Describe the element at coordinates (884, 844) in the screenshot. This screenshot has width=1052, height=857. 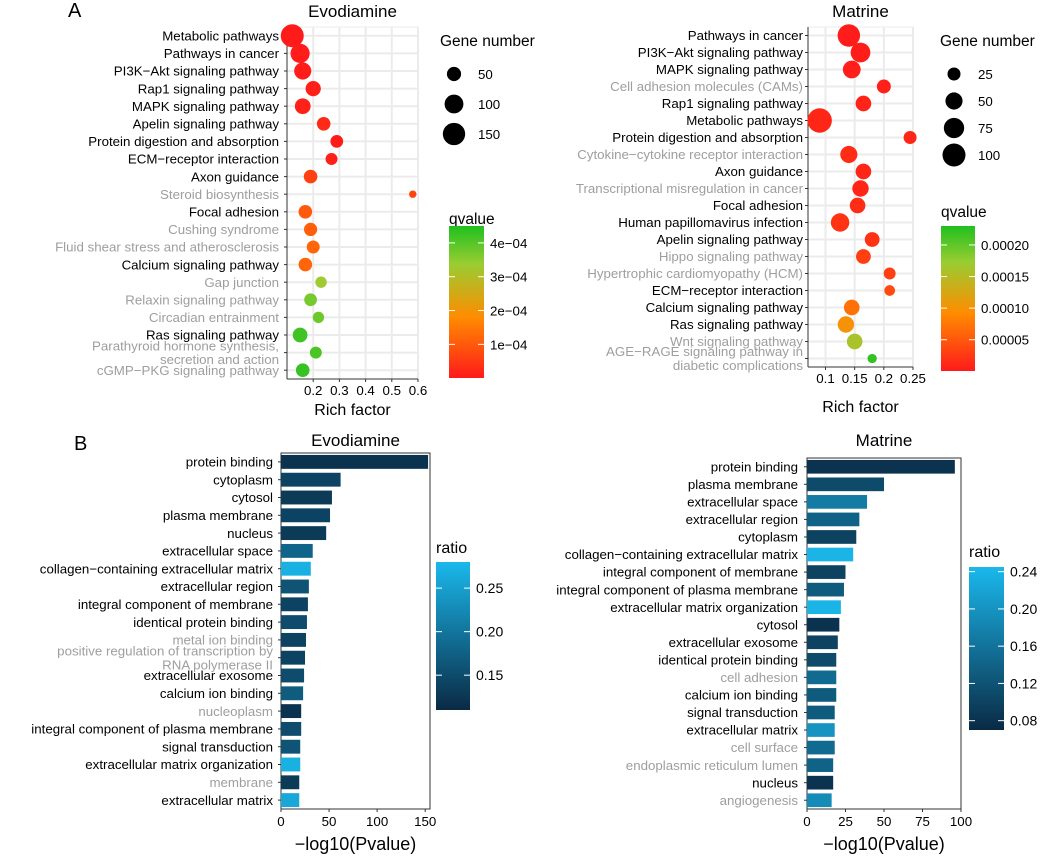
I see `x-axis-label: −log10(Pvalue)` at that location.